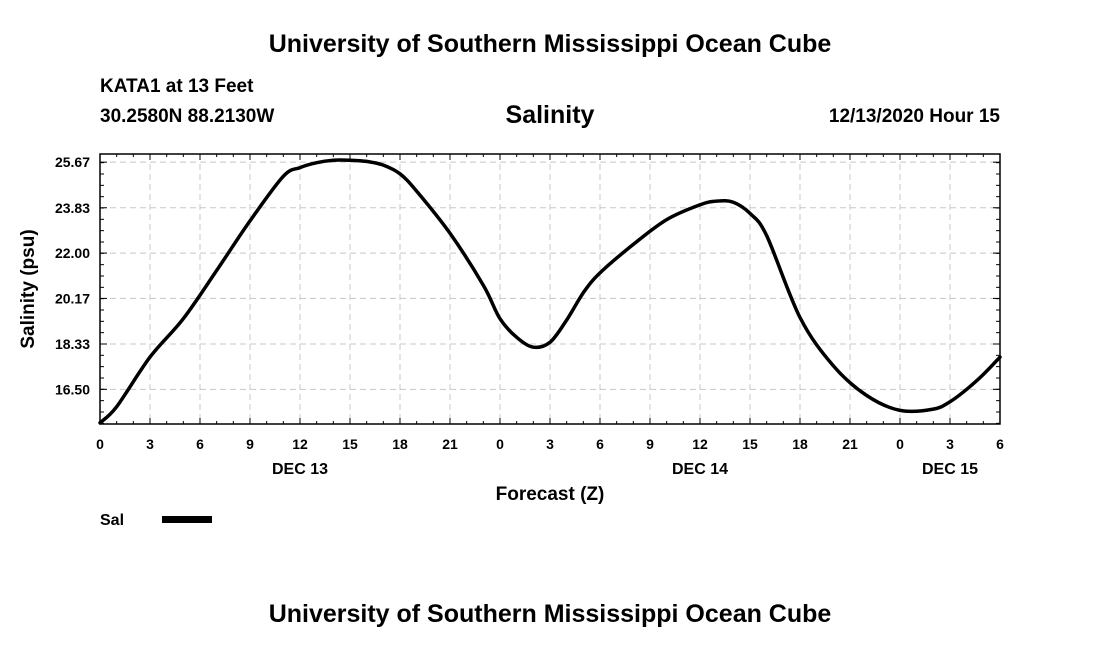 The image size is (1100, 650). I want to click on y-tick-label: 22.00, so click(72, 253).